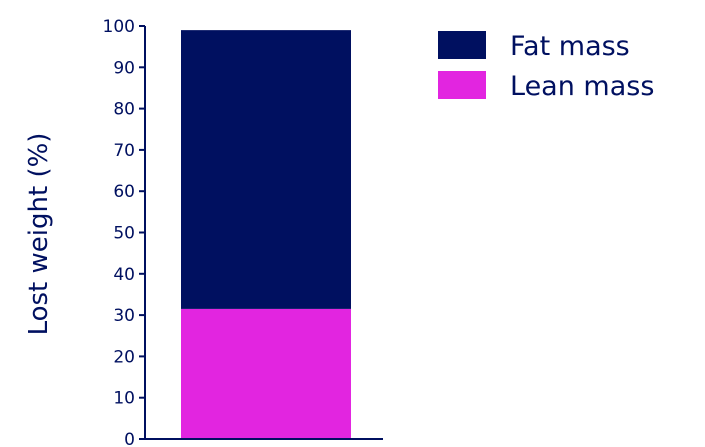 This screenshot has height=447, width=705. I want to click on y-tick-label-70: 70, so click(124, 151).